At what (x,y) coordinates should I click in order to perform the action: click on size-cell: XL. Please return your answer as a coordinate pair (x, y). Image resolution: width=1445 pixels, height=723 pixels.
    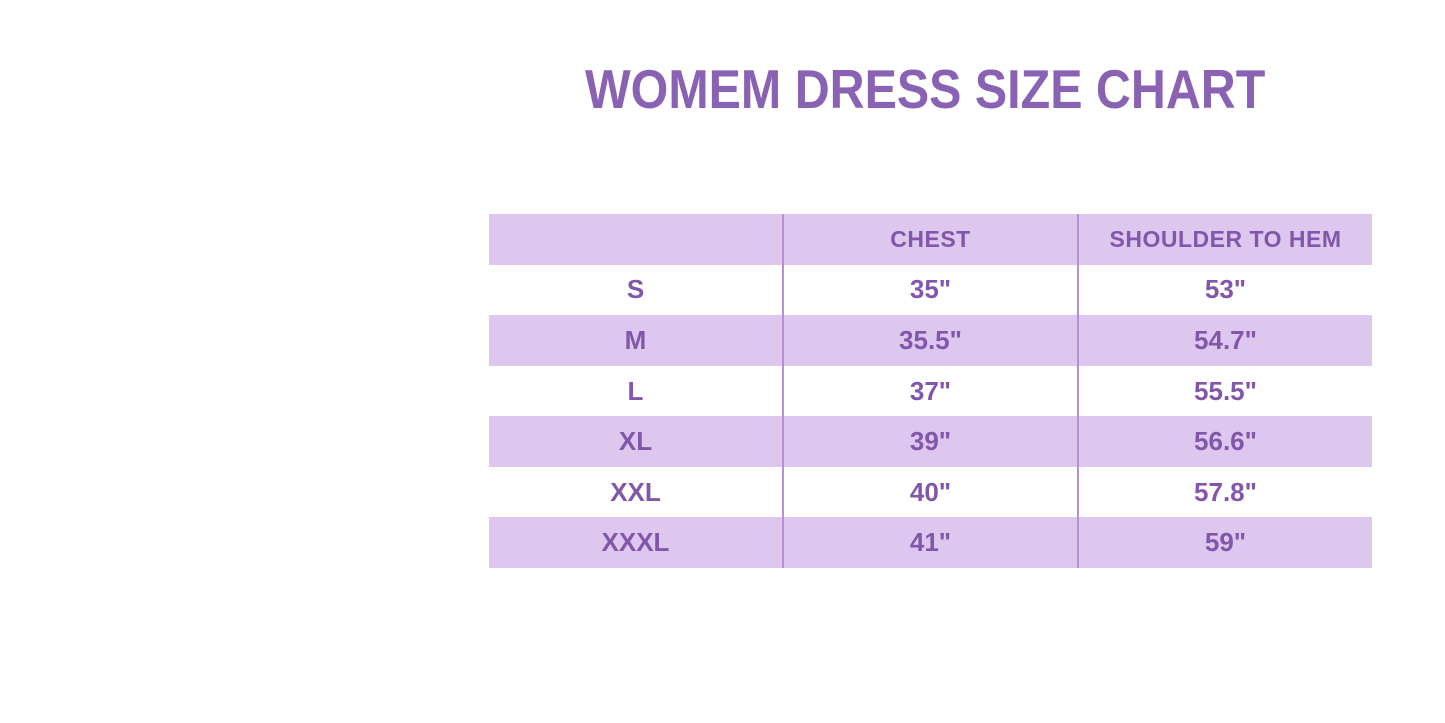
    Looking at the image, I should click on (635, 441).